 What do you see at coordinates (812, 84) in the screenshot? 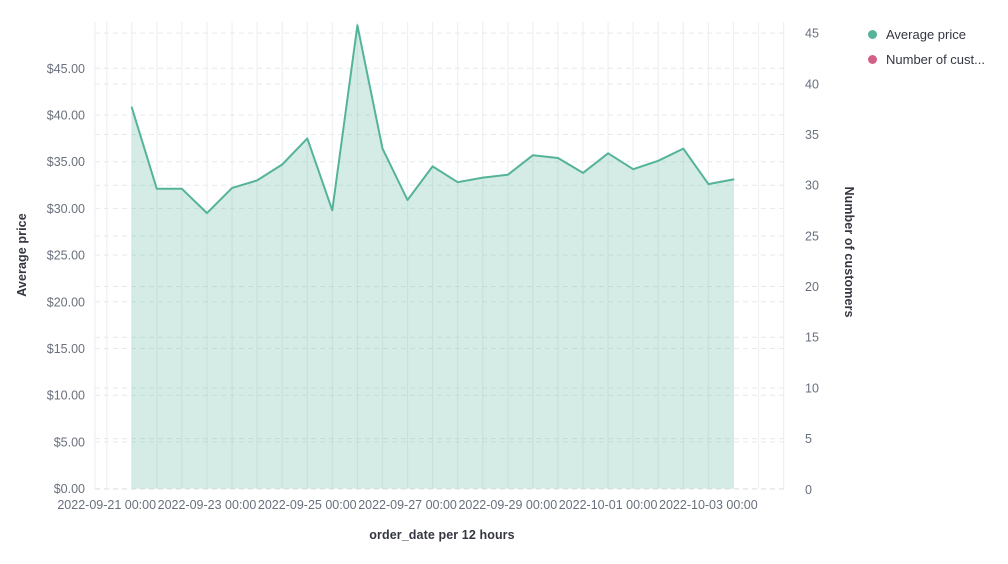
I see `right-axis-tick-label: 40` at bounding box center [812, 84].